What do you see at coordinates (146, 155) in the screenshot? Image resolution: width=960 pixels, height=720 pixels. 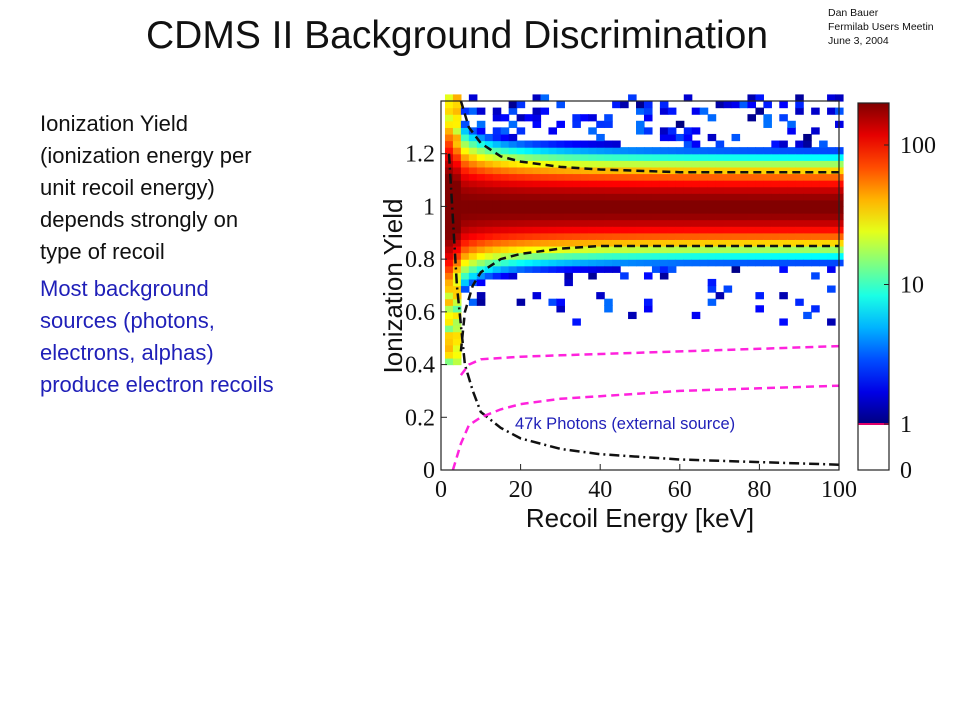 I see `text-line: (ionization energy per` at bounding box center [146, 155].